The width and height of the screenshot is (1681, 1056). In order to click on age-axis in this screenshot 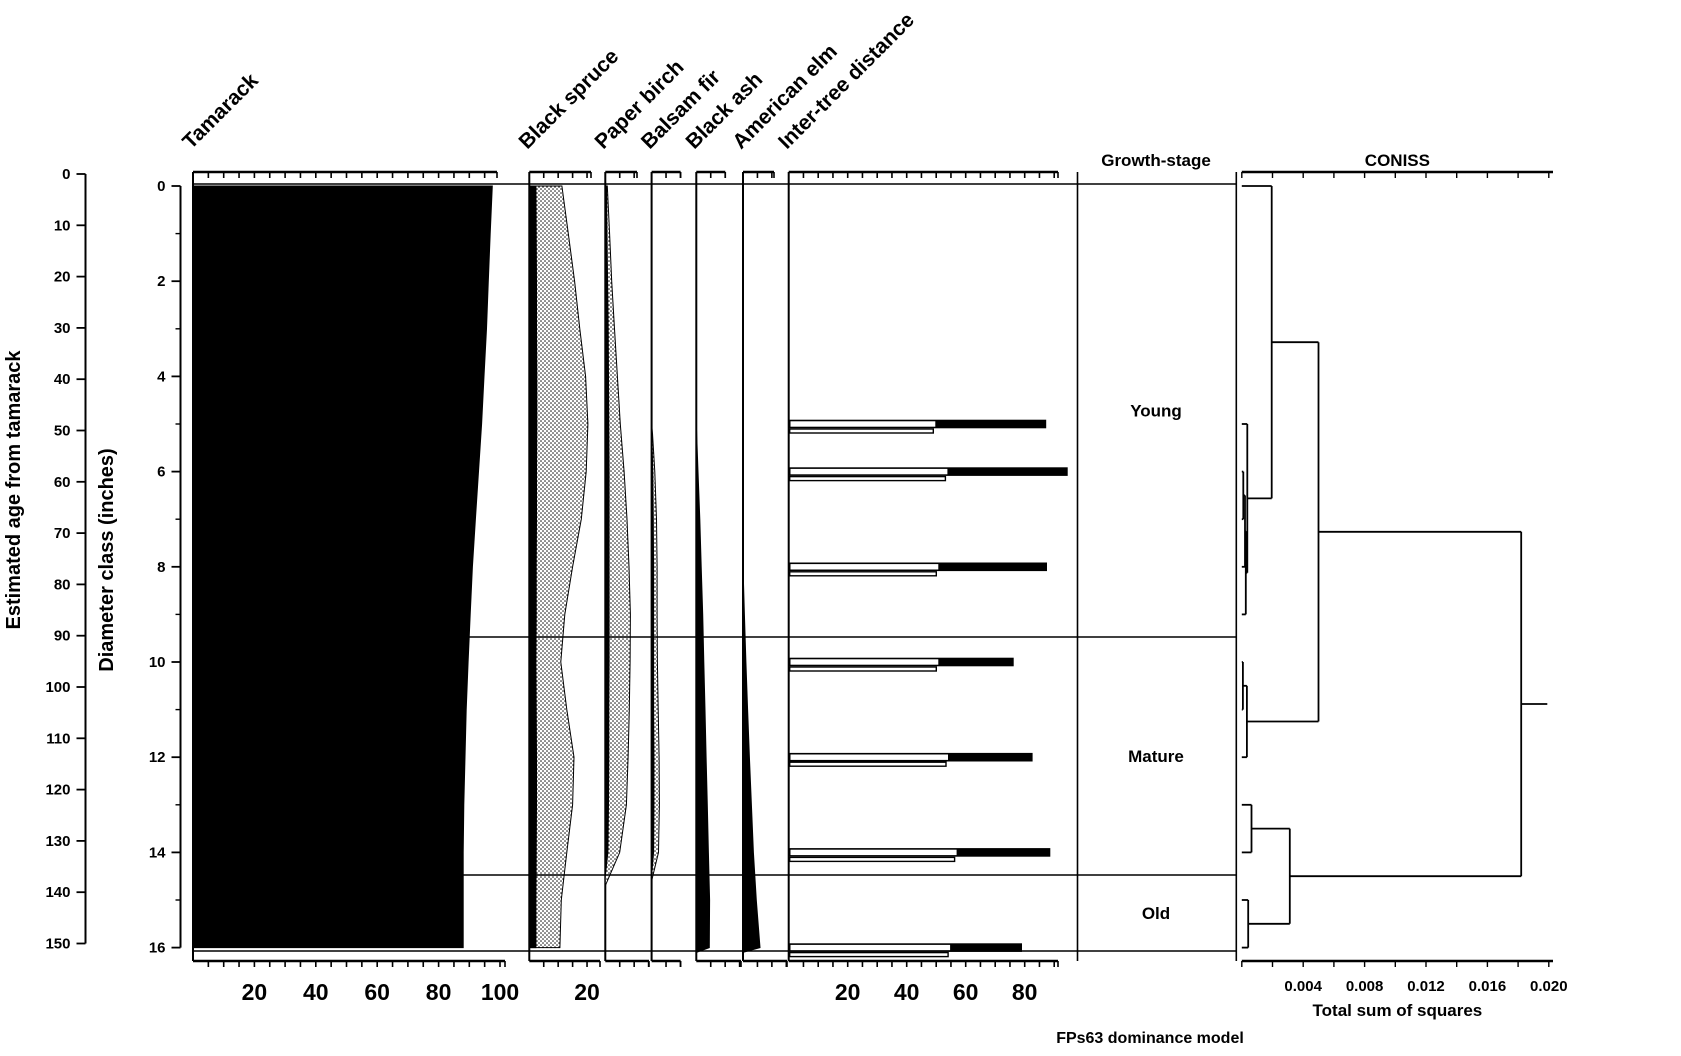, I will do `click(81, 559)`.